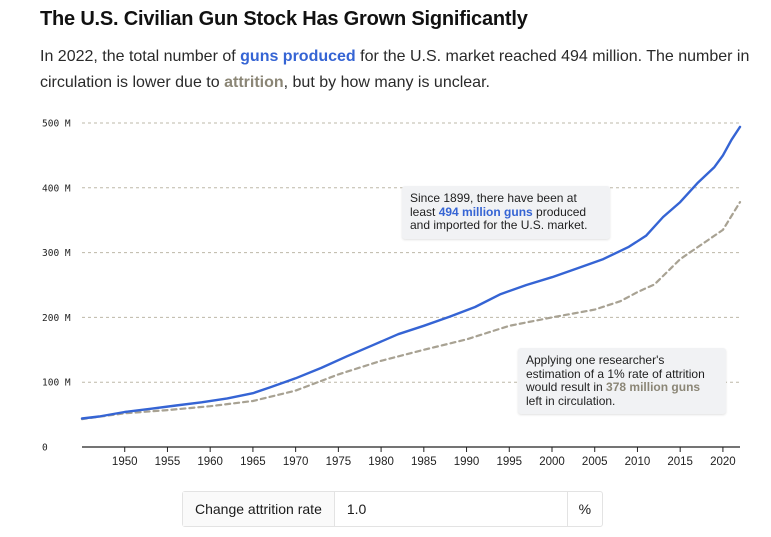  I want to click on y-tick-label: 300 M, so click(56, 253).